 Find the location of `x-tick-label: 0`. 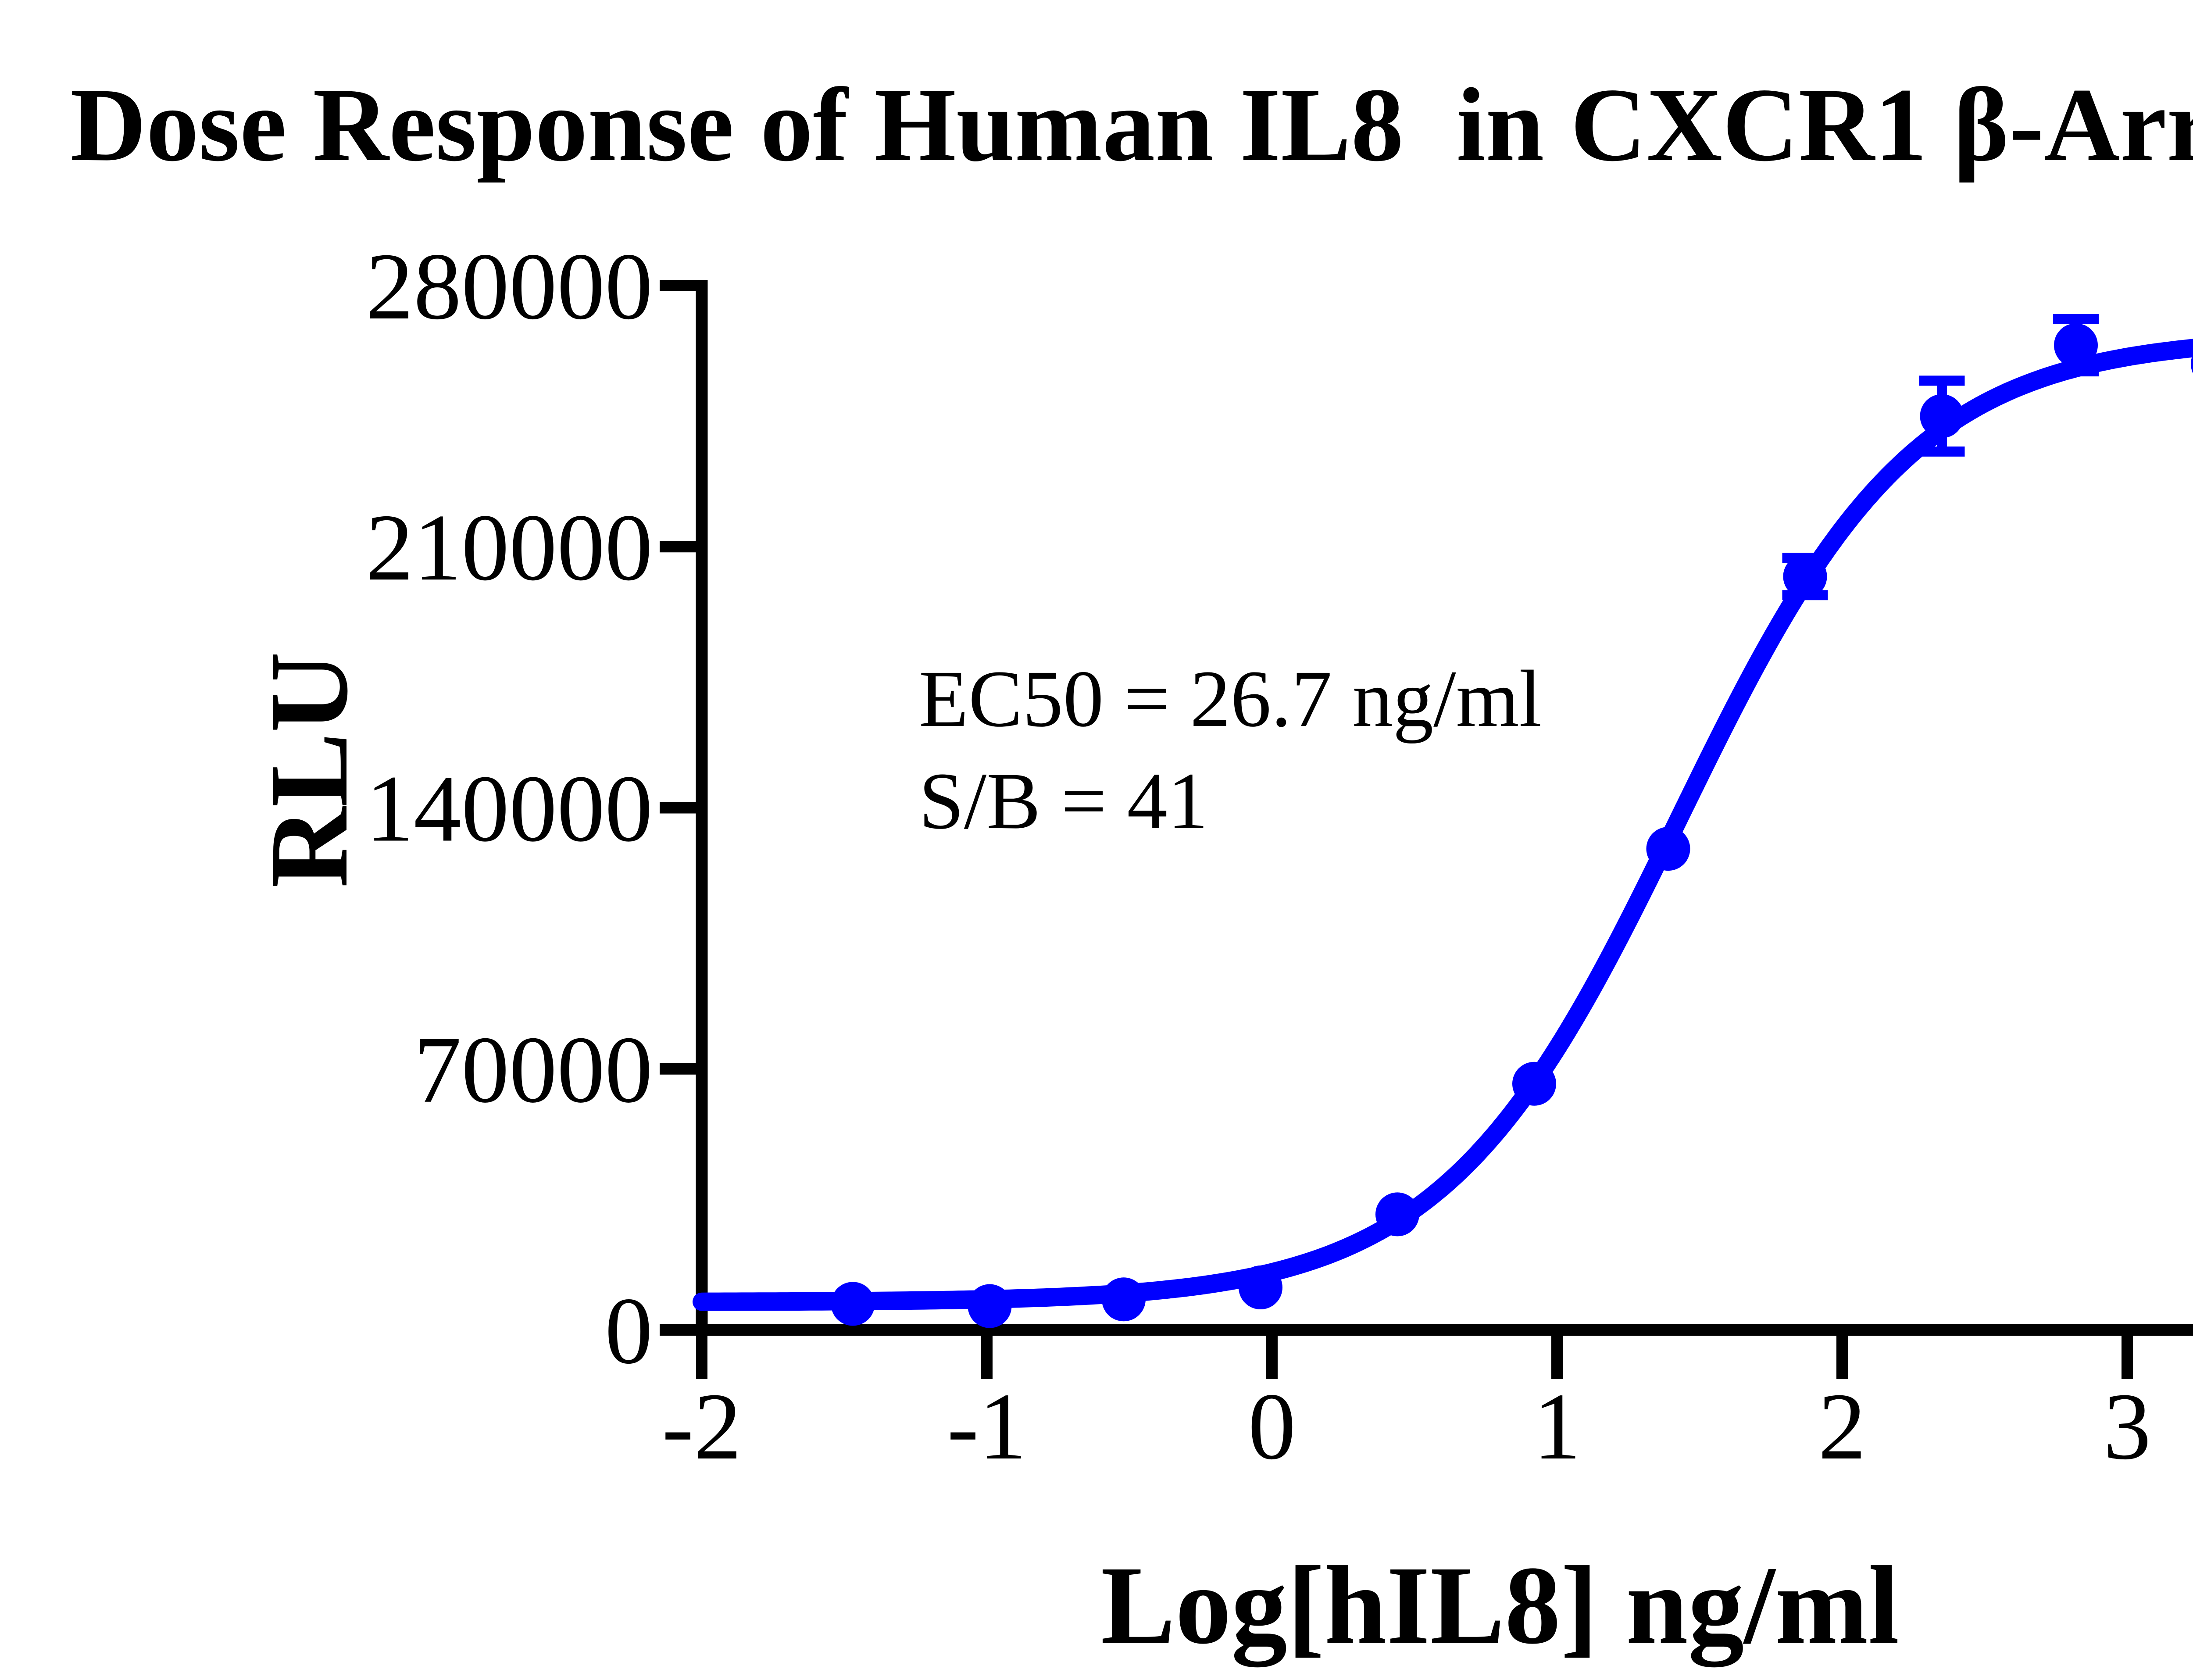

x-tick-label: 0 is located at coordinates (1272, 1427).